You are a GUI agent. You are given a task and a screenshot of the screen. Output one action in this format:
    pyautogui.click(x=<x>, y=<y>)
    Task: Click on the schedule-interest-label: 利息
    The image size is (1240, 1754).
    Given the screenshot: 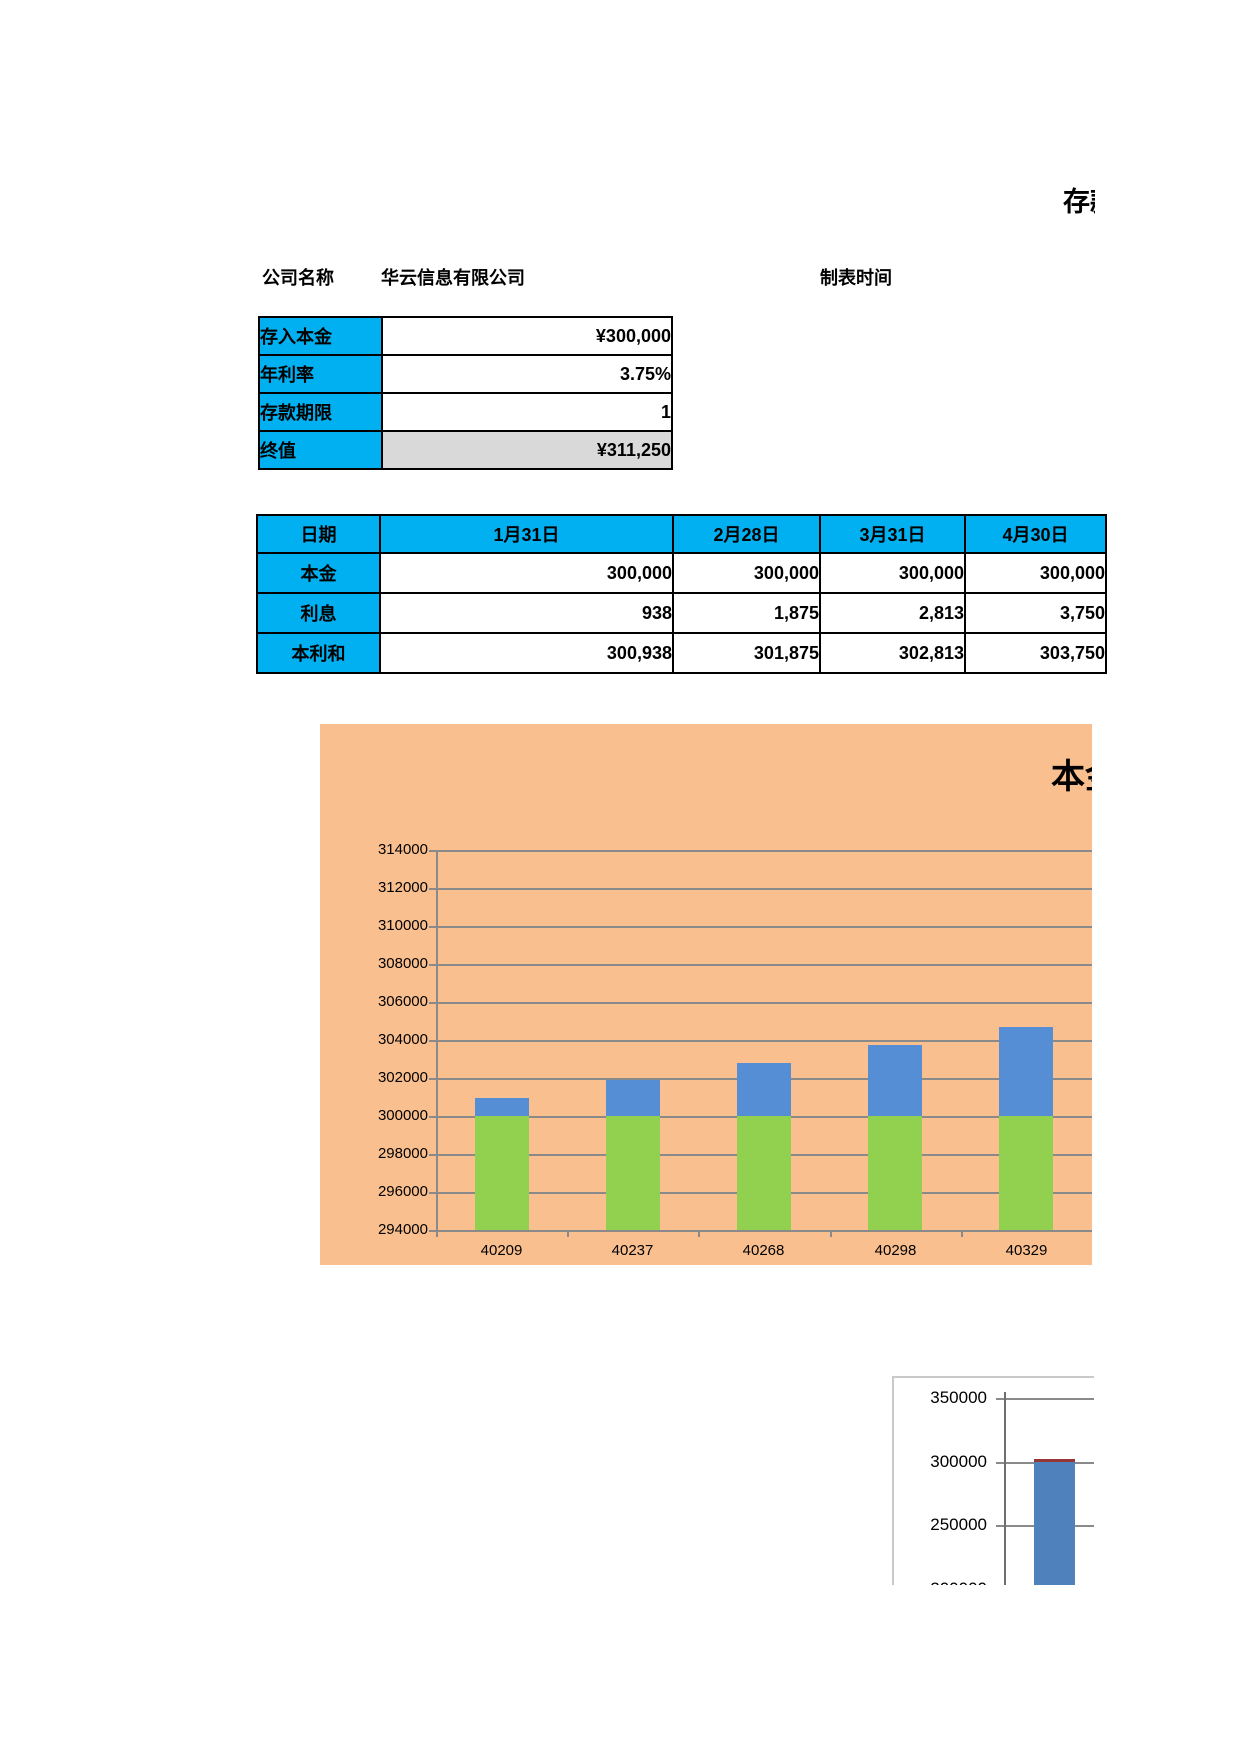 What is the action you would take?
    pyautogui.click(x=318, y=613)
    